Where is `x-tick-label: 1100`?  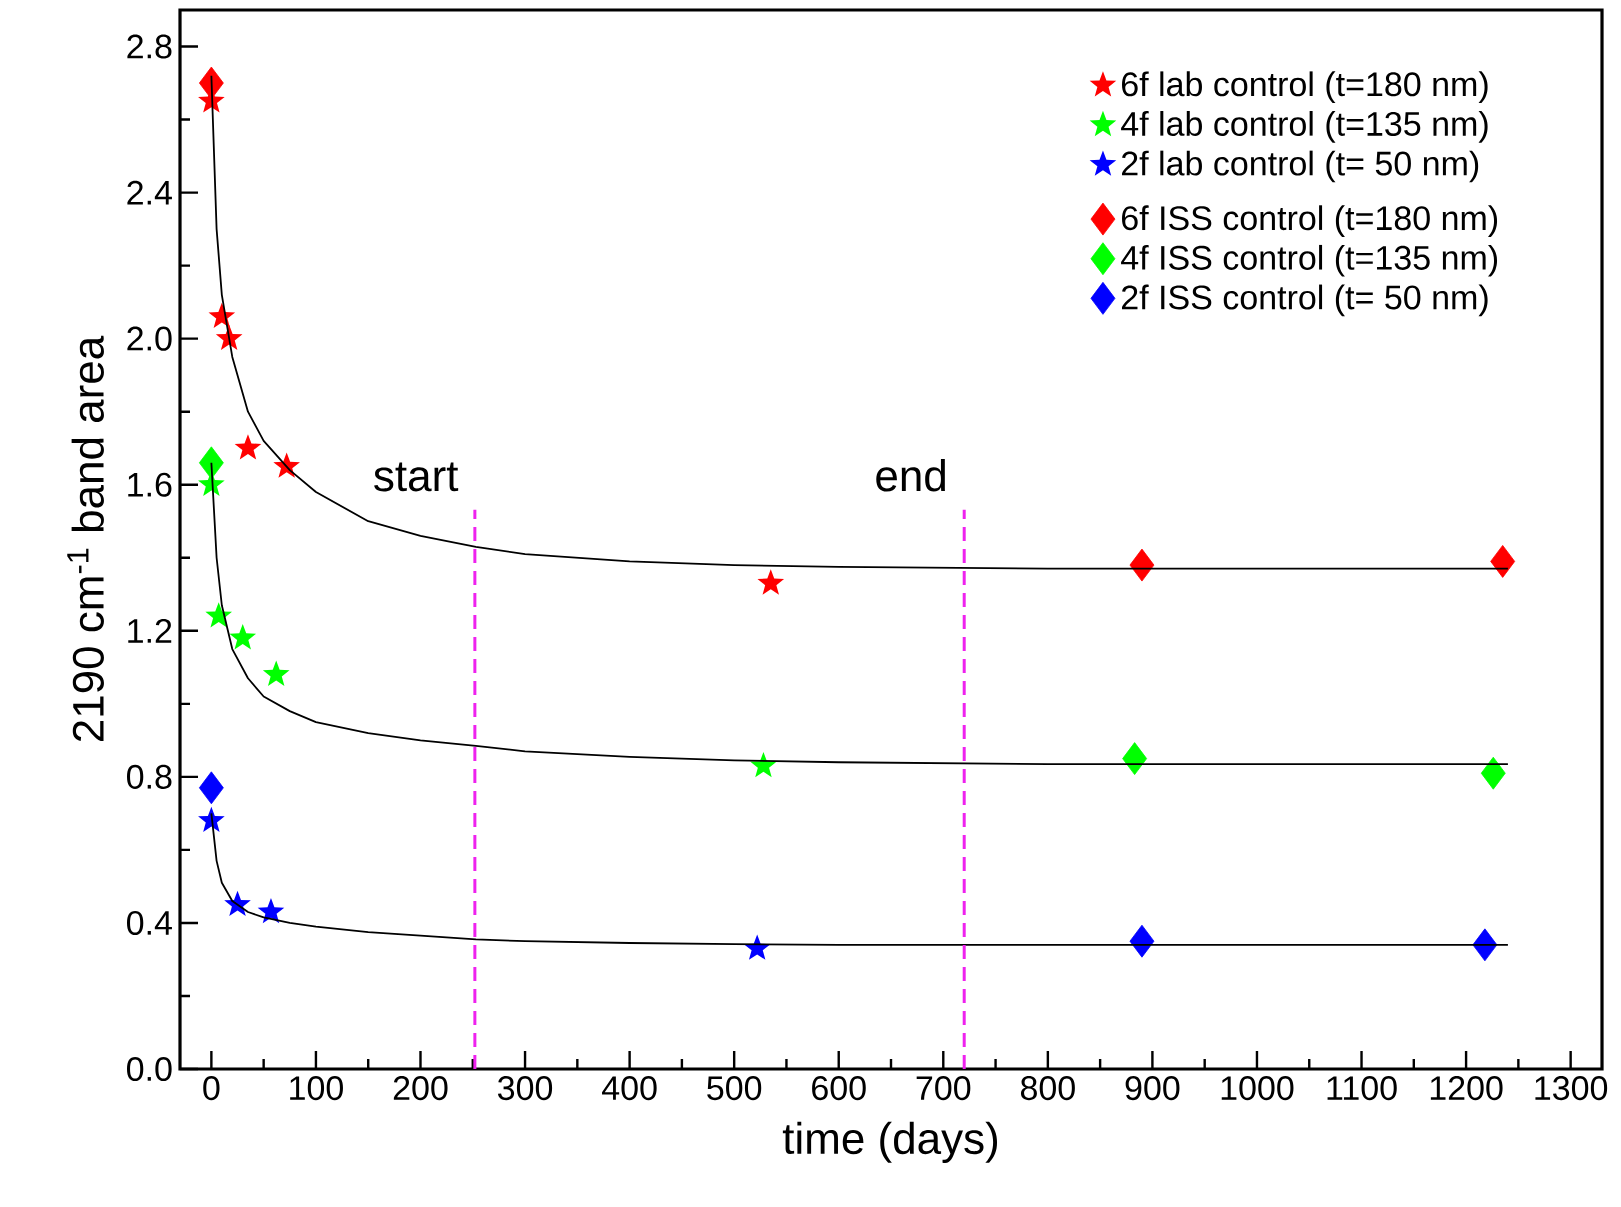
x-tick-label: 1100 is located at coordinates (1362, 1088).